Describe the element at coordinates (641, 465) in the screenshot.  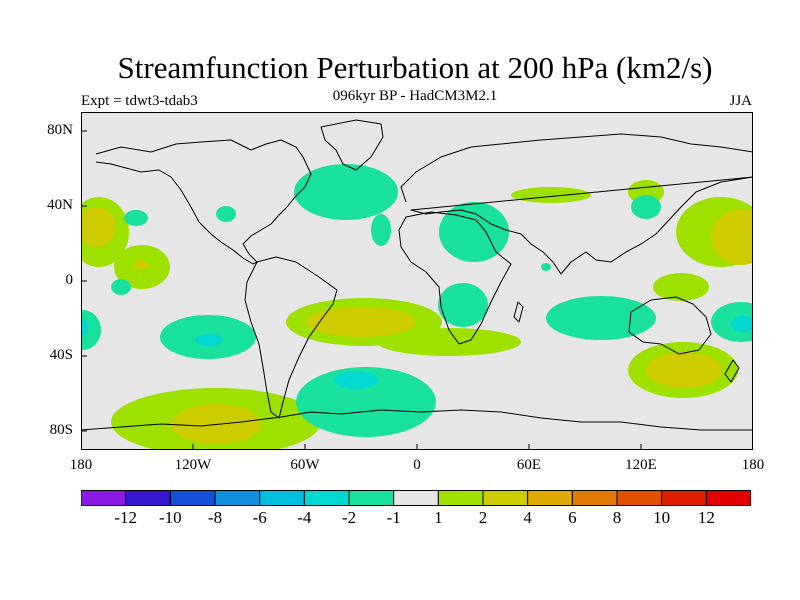
I see `lon-label-120e: 120E` at that location.